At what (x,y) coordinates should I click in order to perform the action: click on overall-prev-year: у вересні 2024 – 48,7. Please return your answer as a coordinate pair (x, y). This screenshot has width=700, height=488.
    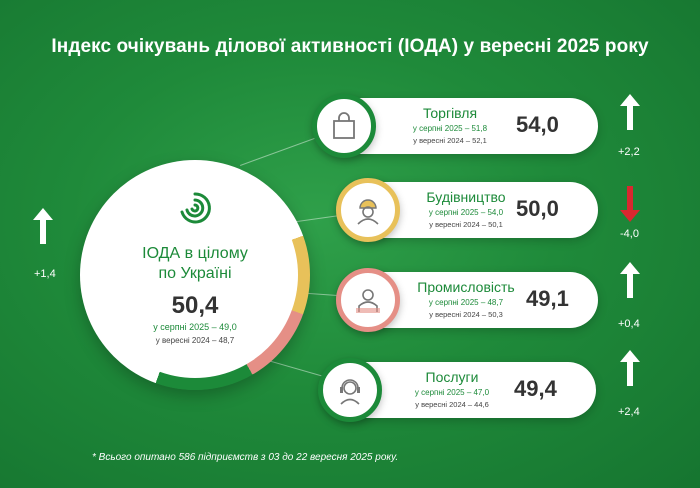
    Looking at the image, I should click on (195, 340).